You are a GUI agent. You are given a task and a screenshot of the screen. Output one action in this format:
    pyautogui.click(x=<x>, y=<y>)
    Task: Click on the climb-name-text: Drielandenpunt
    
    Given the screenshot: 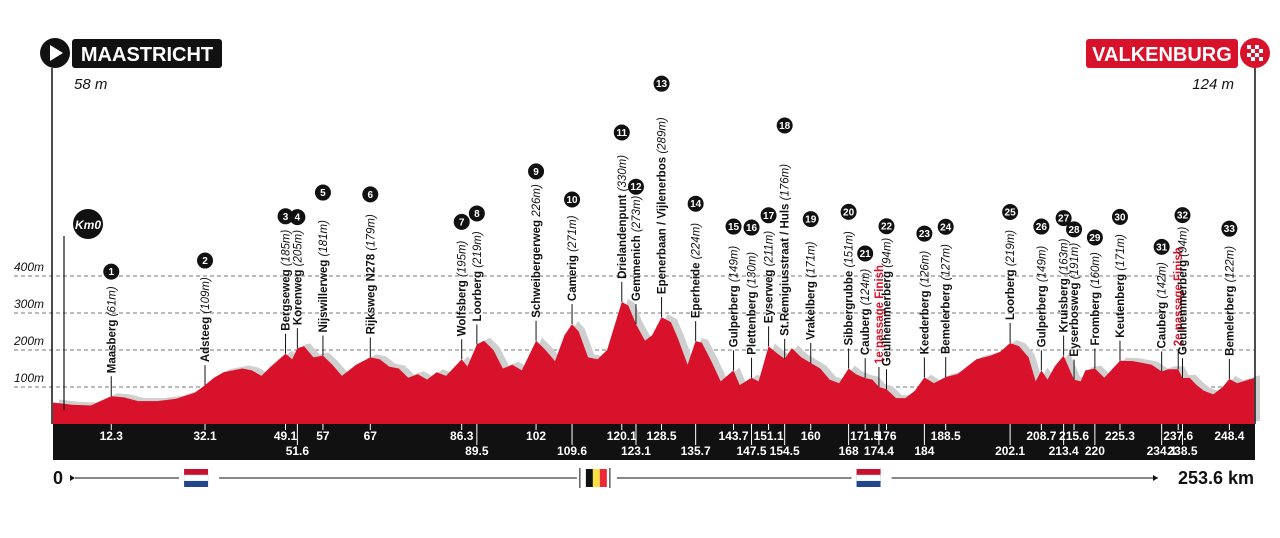 What is the action you would take?
    pyautogui.click(x=623, y=236)
    